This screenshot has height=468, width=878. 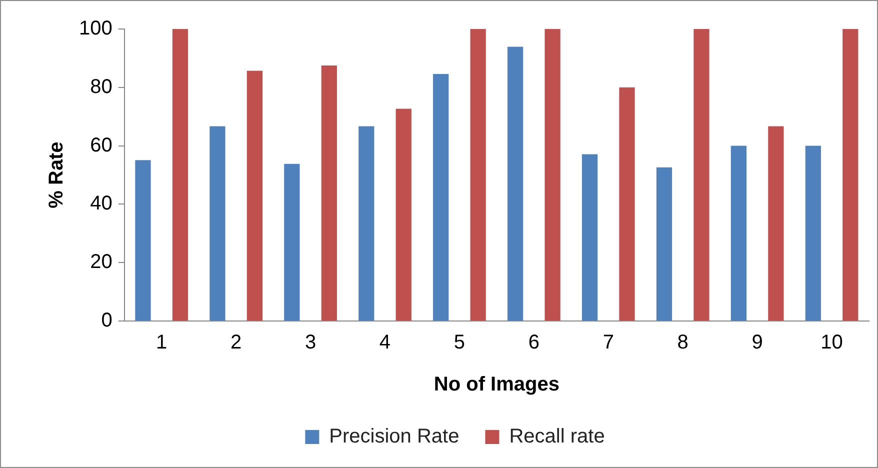 I want to click on y-axis-title: % Rate, so click(x=57, y=175).